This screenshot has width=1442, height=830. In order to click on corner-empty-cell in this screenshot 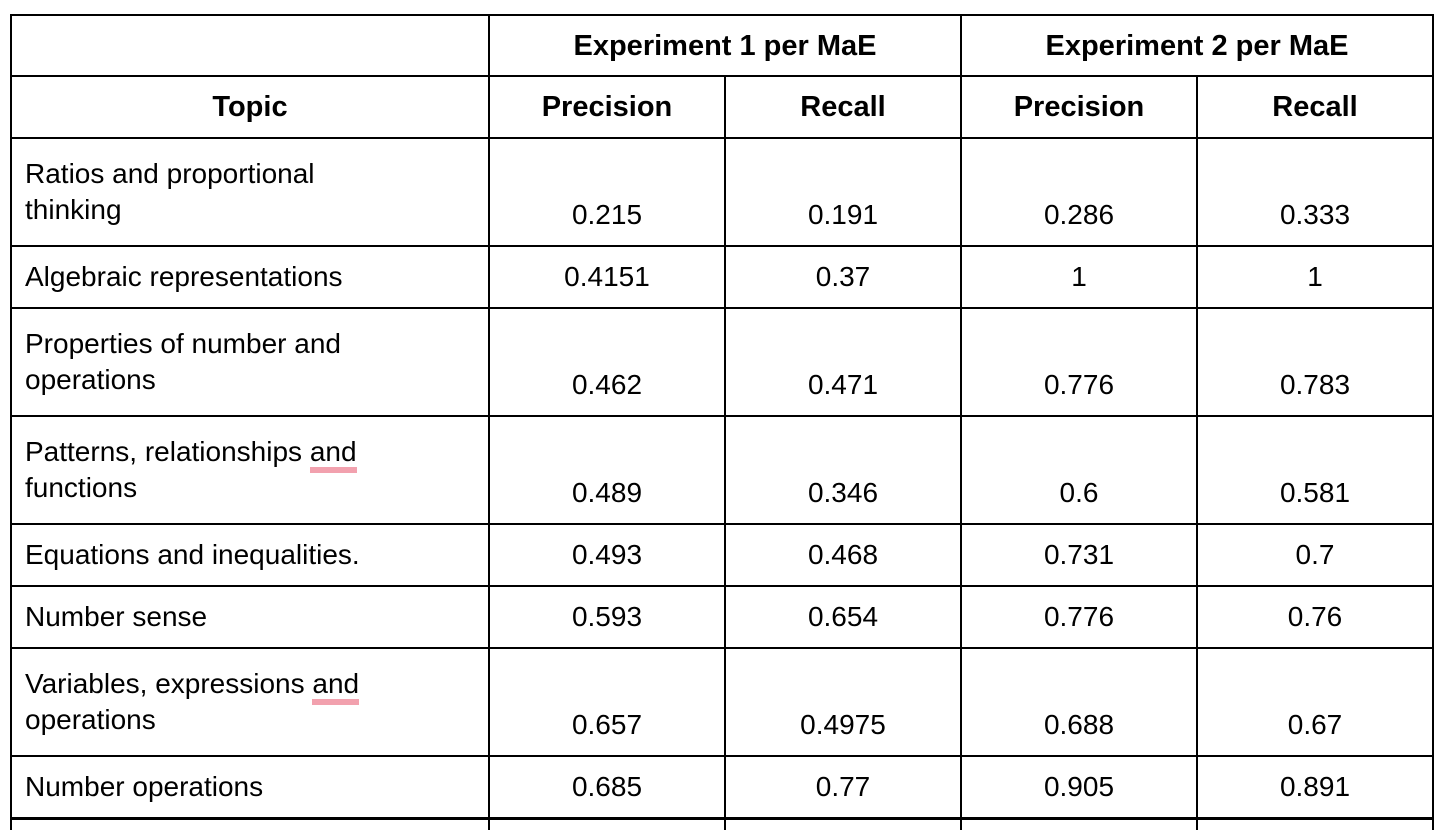, I will do `click(250, 45)`.